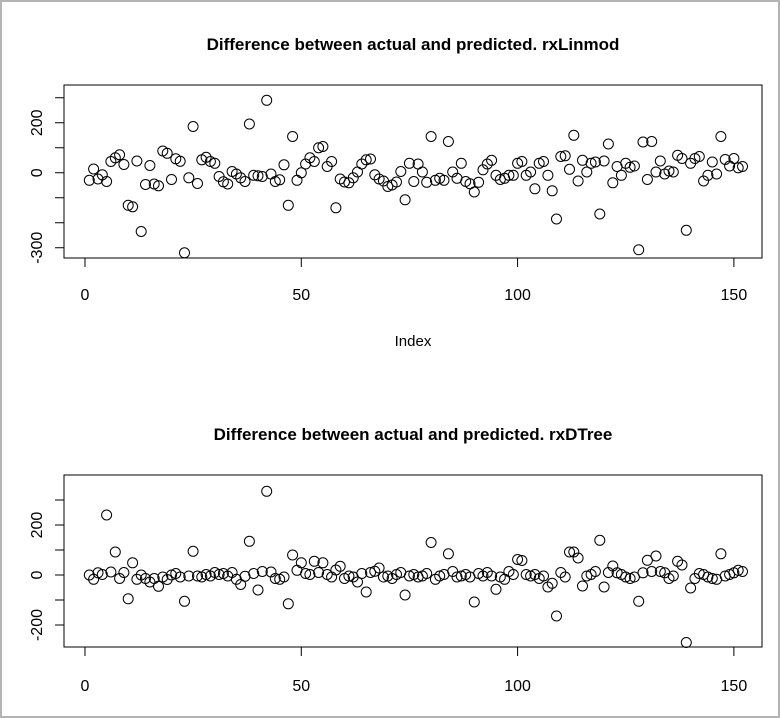 The width and height of the screenshot is (780, 718). I want to click on x-tick-label: 0, so click(85, 295).